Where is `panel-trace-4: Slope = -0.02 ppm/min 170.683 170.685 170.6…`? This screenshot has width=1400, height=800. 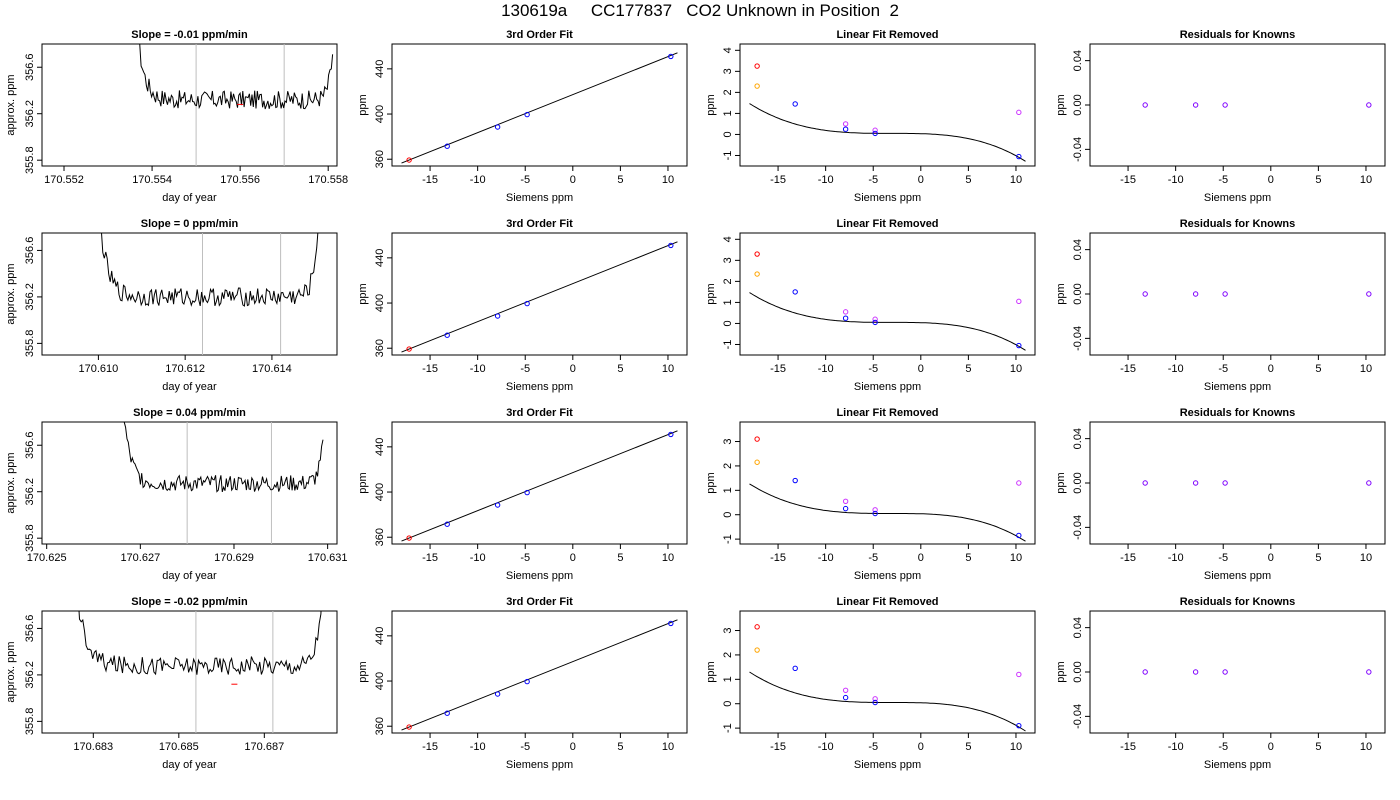
panel-trace-4: Slope = -0.02 ppm/min 170.683 170.685 170.6… is located at coordinates (171, 683).